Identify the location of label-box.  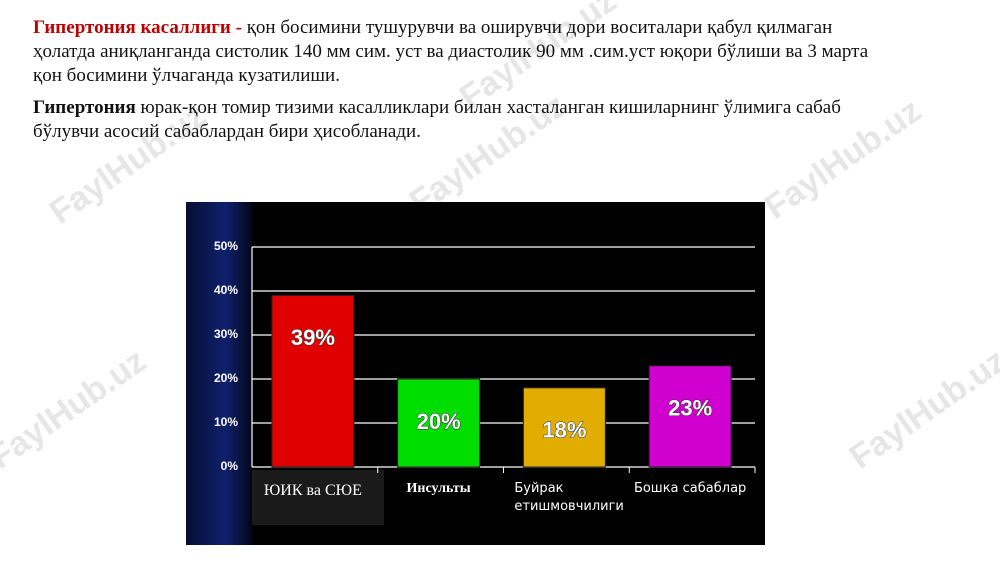
(318, 497).